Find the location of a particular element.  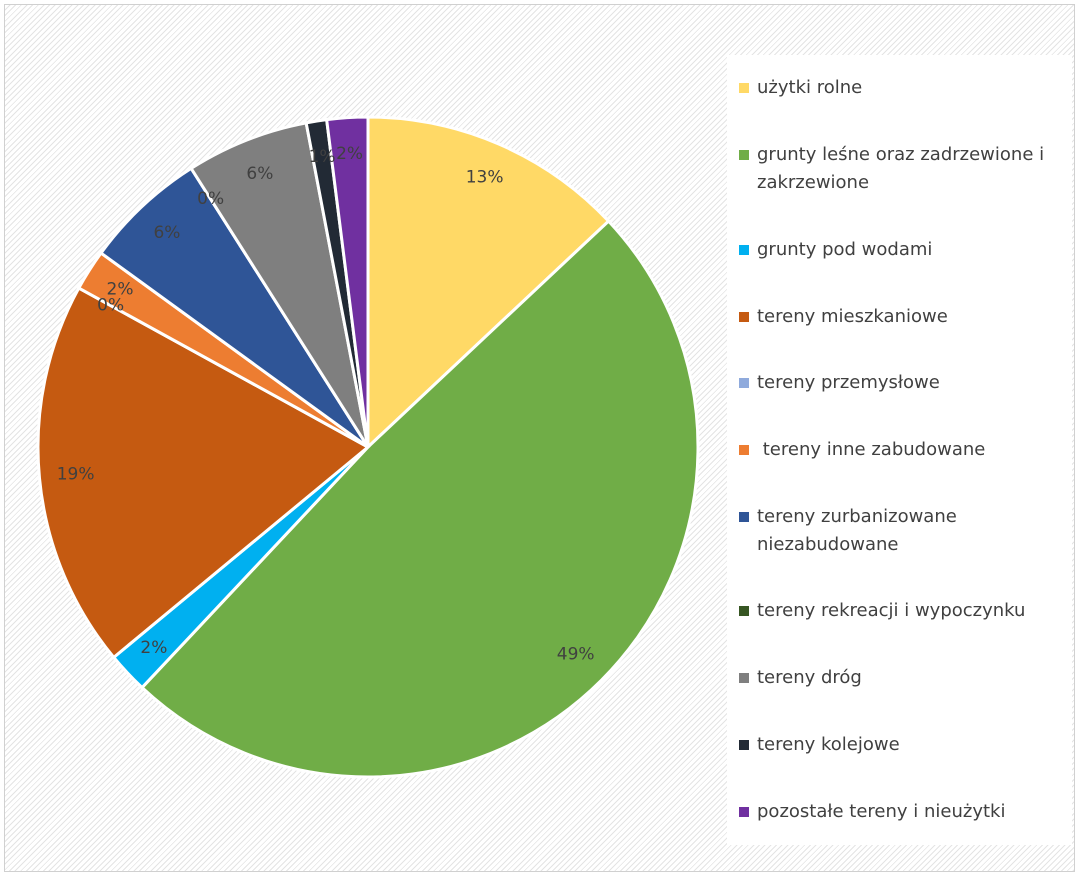

data-label: 1% is located at coordinates (322, 157).